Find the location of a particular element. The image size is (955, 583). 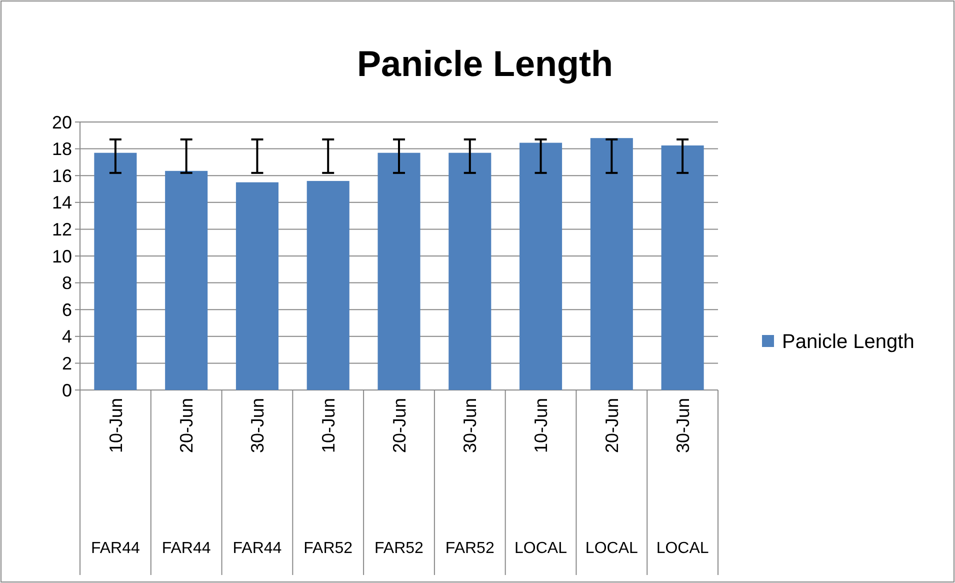

category-label: 10-Jun FAR52 is located at coordinates (328, 477).